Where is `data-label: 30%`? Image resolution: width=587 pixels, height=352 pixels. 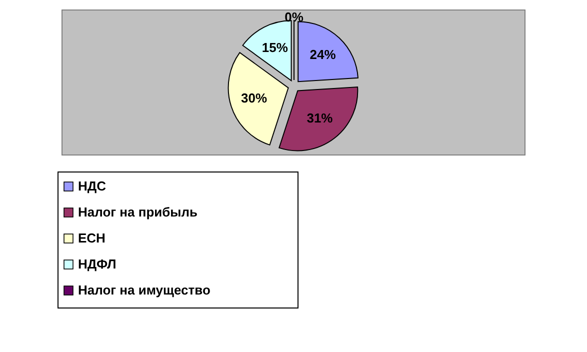
data-label: 30% is located at coordinates (254, 98).